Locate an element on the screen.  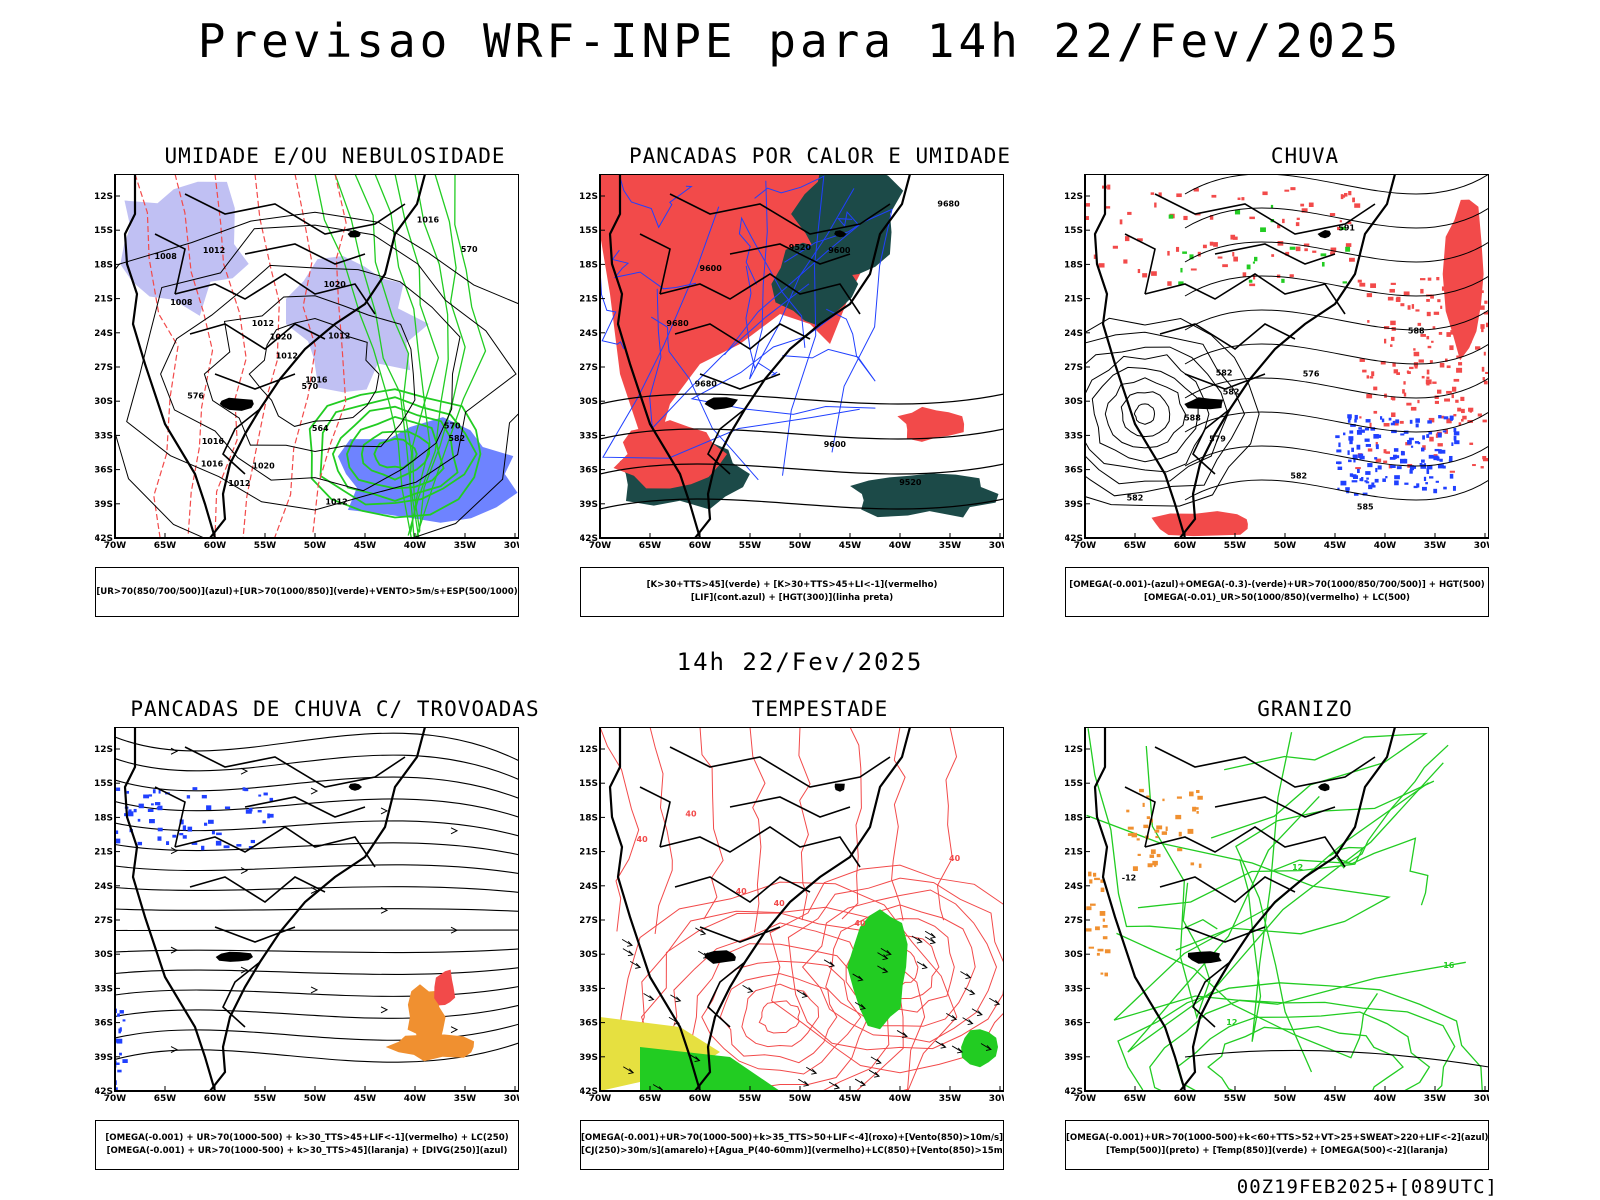
contour-label: 570 is located at coordinates (310, 386).